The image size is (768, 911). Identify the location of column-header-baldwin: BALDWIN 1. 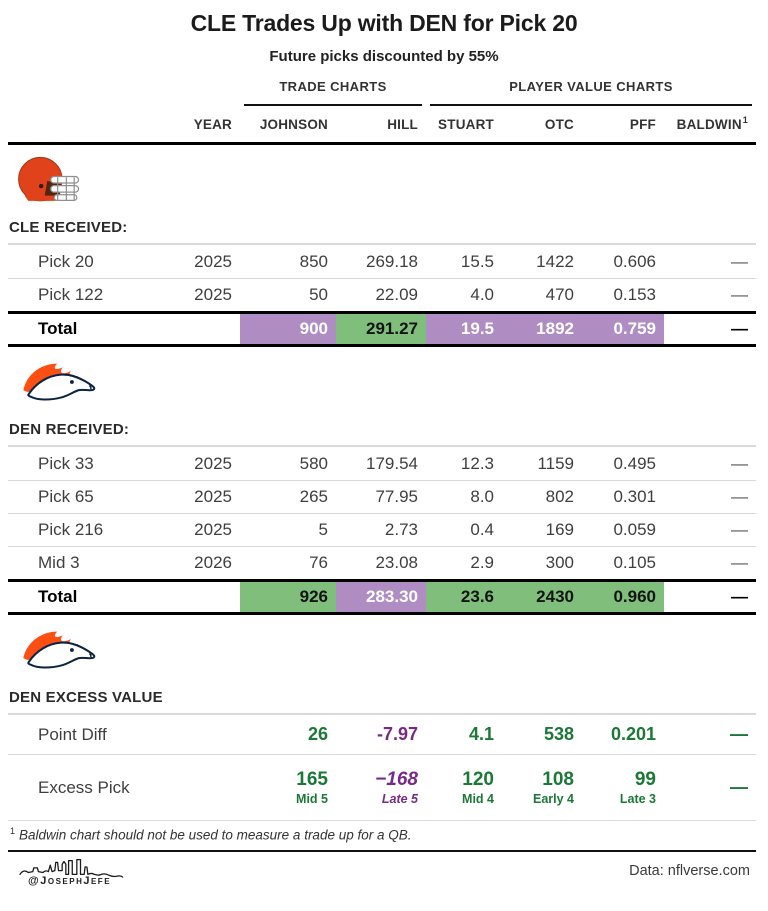
(712, 123).